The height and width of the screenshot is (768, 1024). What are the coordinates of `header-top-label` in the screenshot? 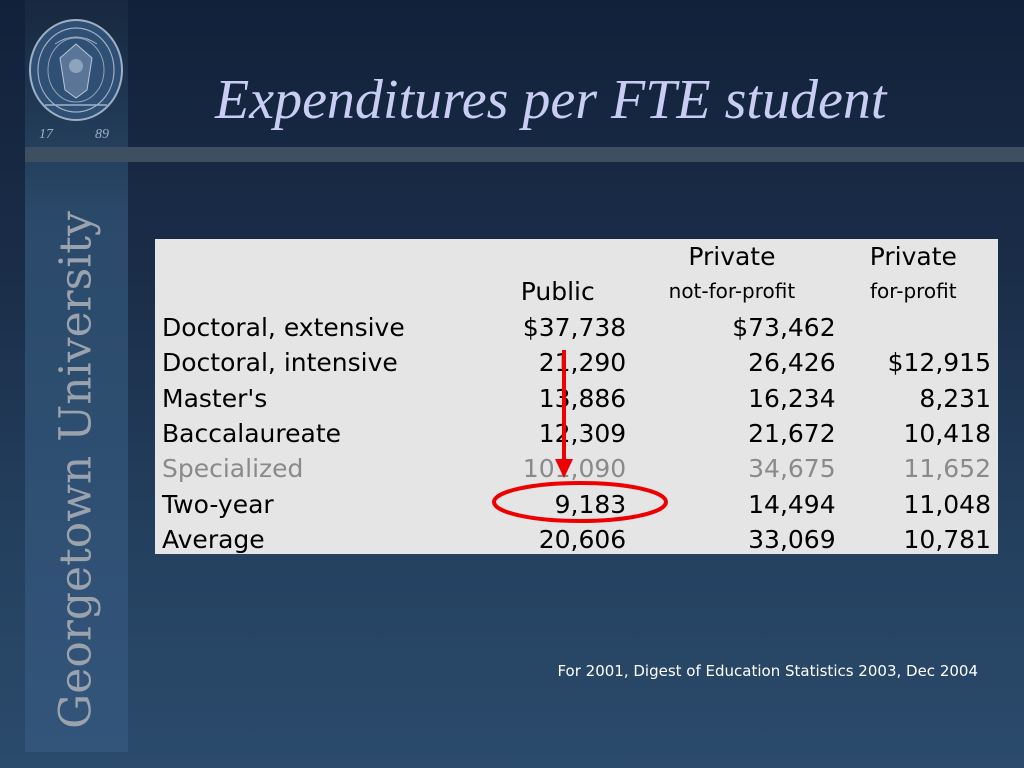 It's located at (322, 256).